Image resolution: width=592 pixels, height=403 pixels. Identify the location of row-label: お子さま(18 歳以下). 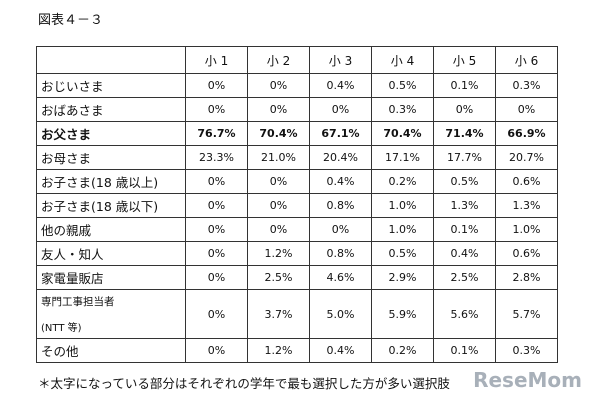
(111, 205).